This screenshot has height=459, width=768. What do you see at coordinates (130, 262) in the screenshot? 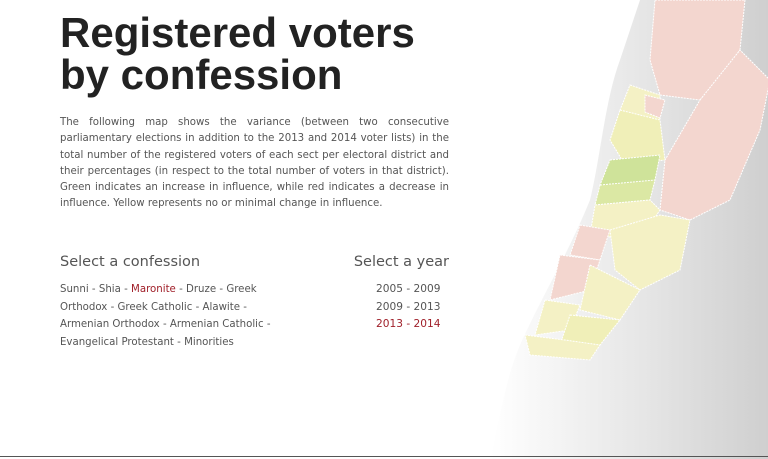
I see `confession-heading: Select a confession` at bounding box center [130, 262].